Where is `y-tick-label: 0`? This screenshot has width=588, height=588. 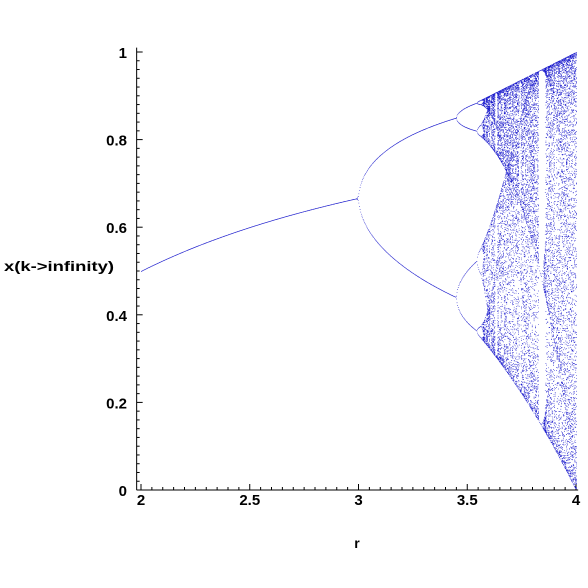 y-tick-label: 0 is located at coordinates (123, 491).